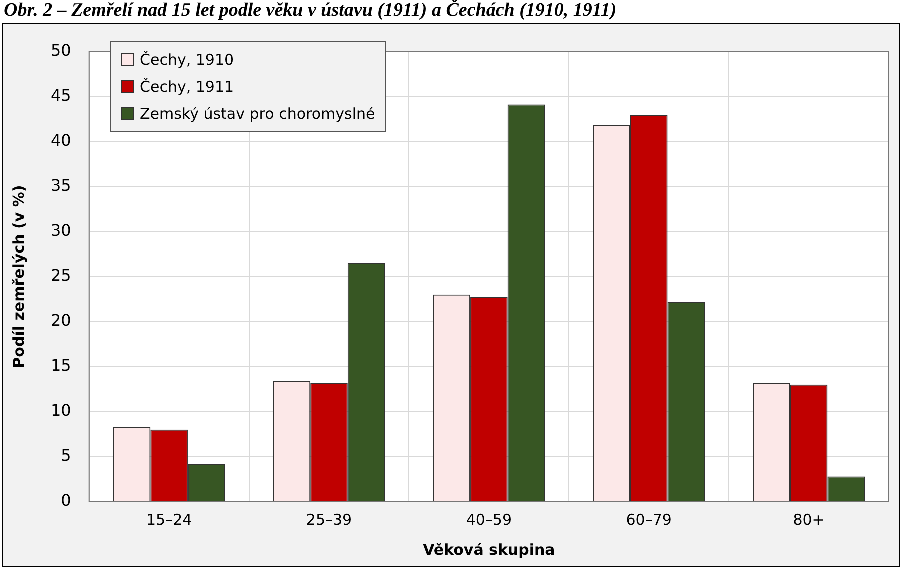  I want to click on legend-label: Zemský ústav pro choromyslné, so click(258, 113).